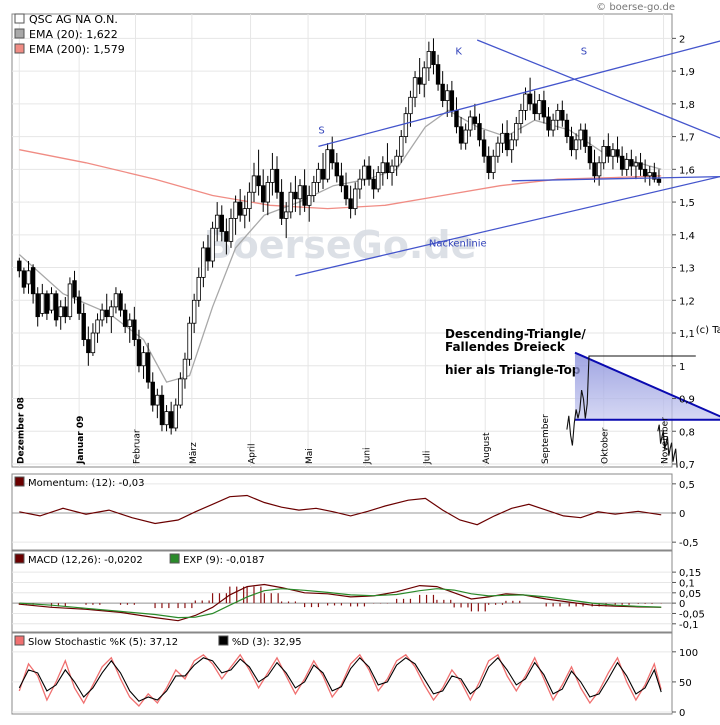 This screenshot has width=720, height=725. I want to click on macd-signal-line, so click(340, 603).